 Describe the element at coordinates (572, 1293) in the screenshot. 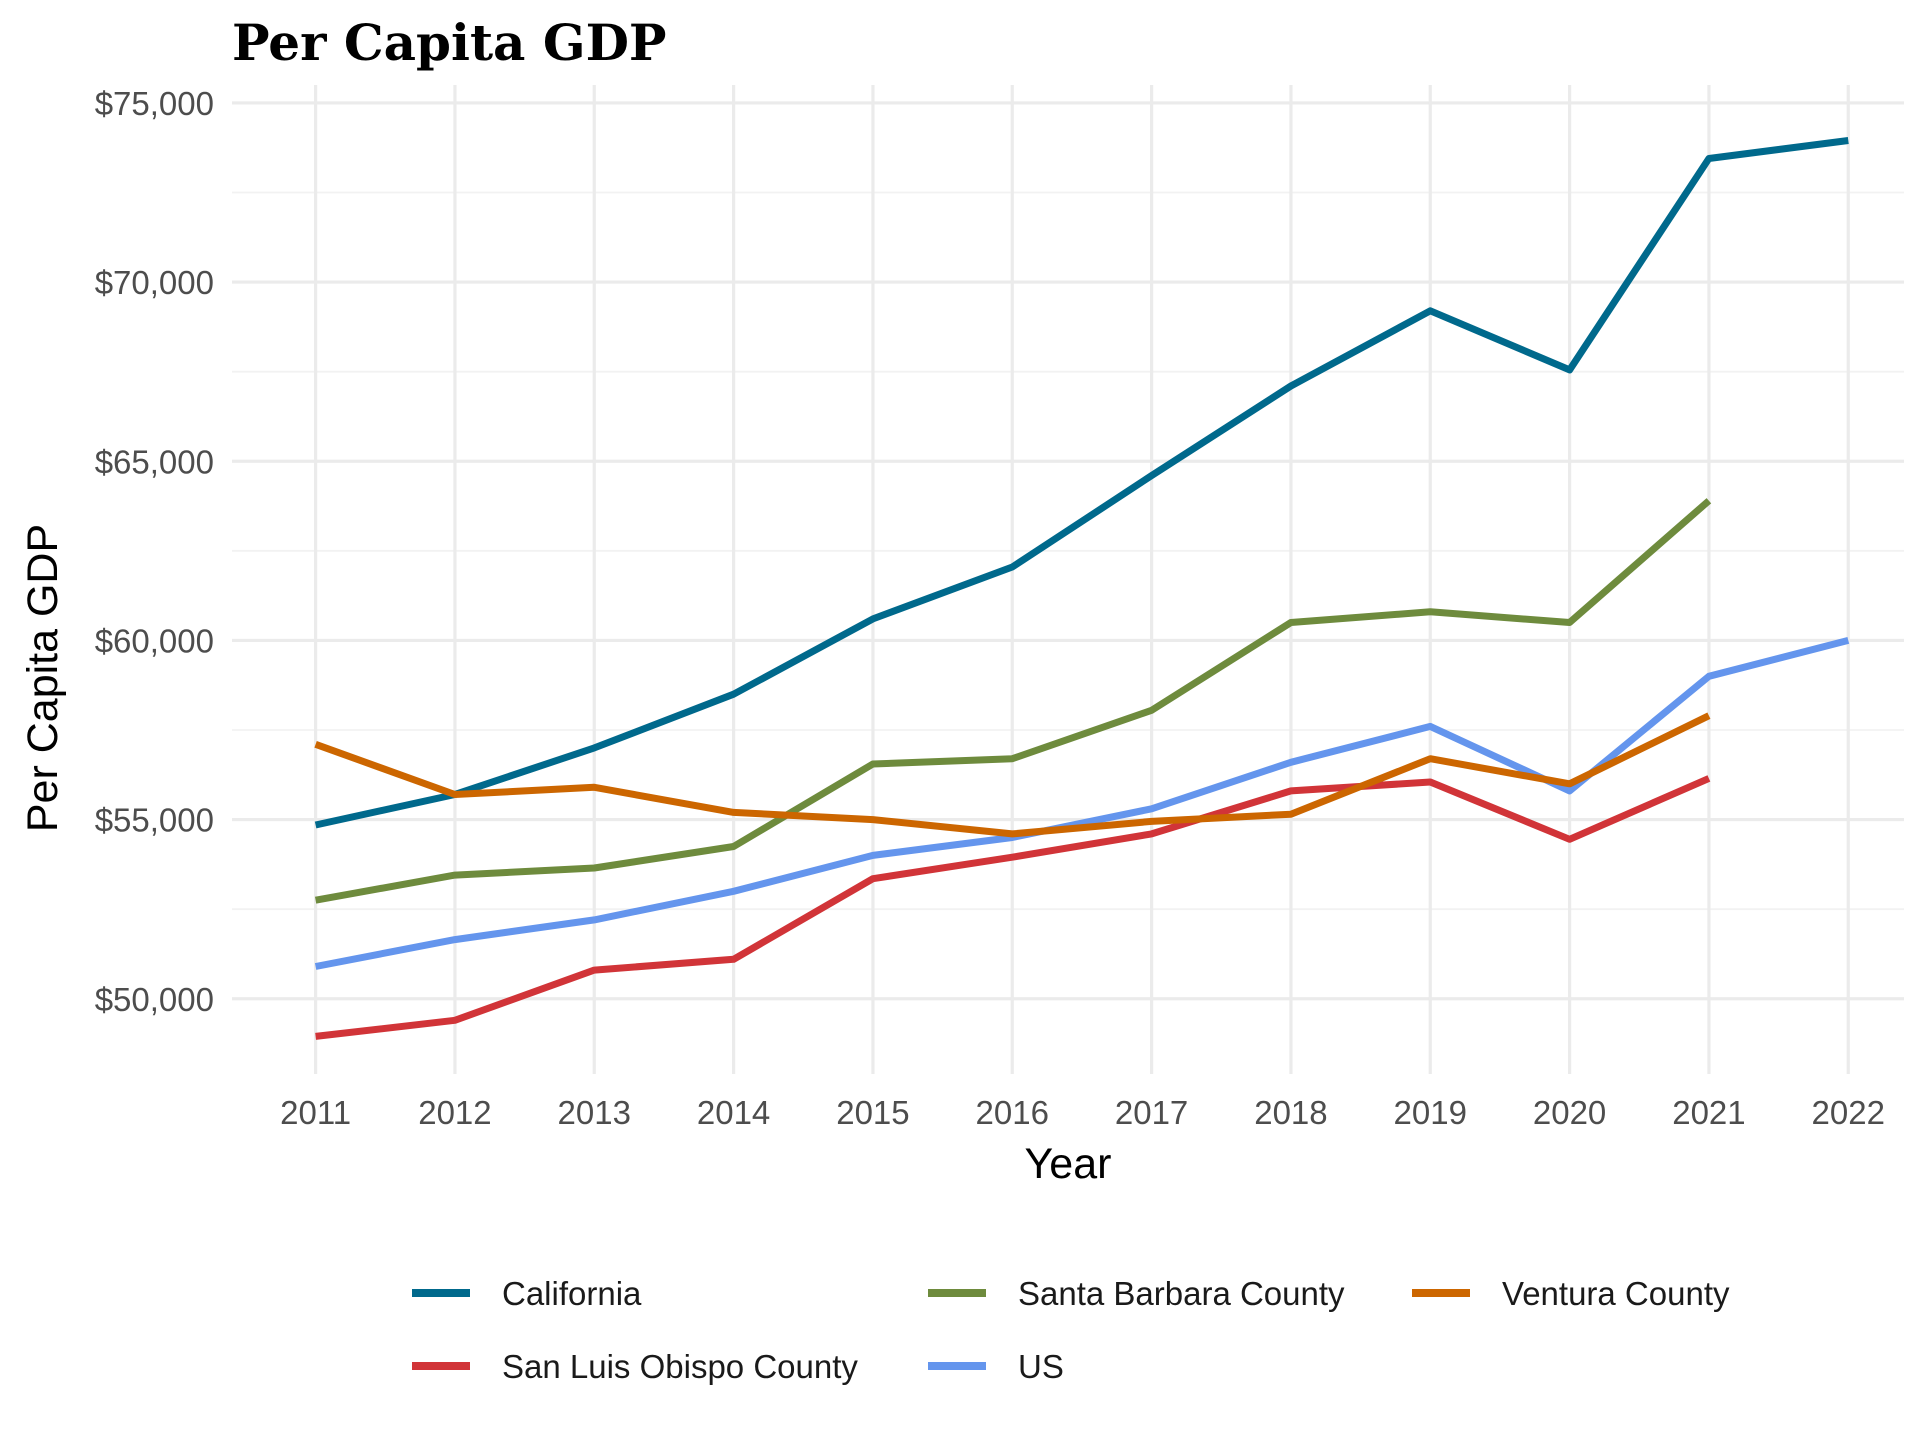

I see `legend-label-california: California` at that location.